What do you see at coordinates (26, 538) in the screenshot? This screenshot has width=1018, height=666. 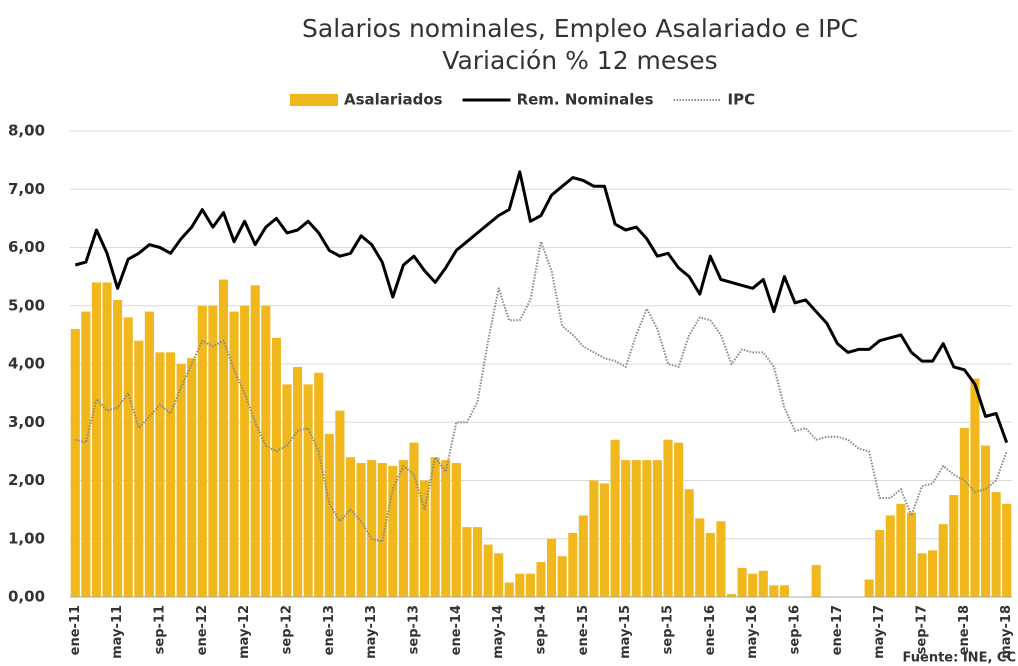 I see `y-tick-label: 1,00` at bounding box center [26, 538].